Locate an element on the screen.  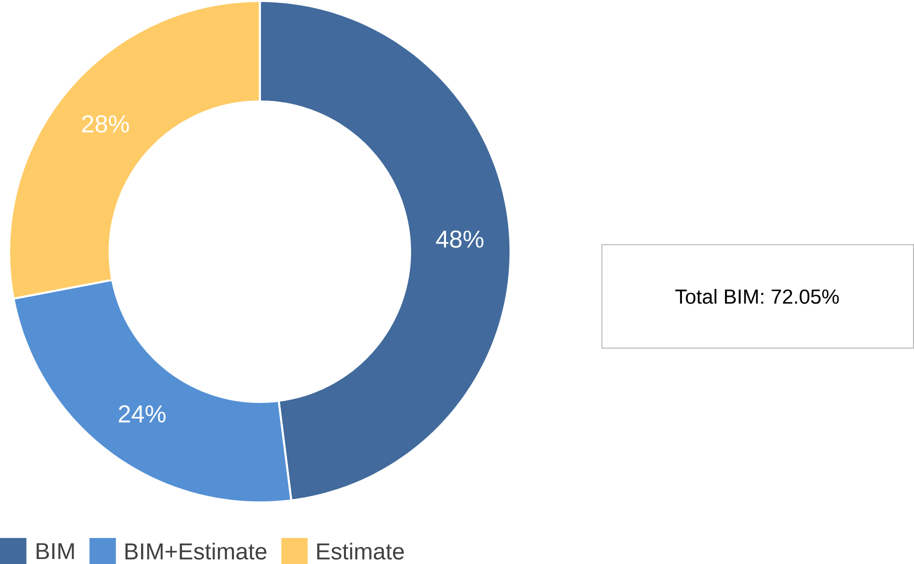
data-label: 24% is located at coordinates (142, 413).